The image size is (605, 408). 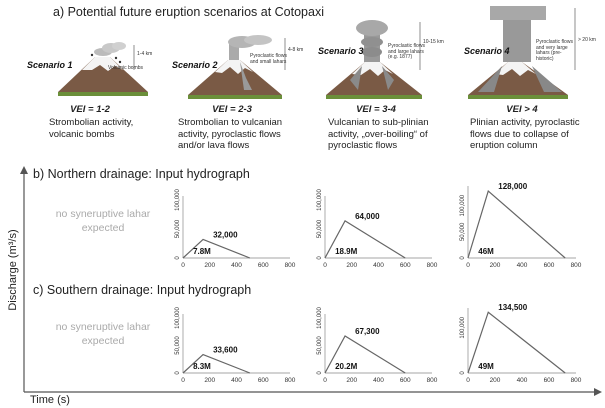 What do you see at coordinates (126, 68) in the screenshot?
I see `scenario-1-annotation: Volcanic bombs` at bounding box center [126, 68].